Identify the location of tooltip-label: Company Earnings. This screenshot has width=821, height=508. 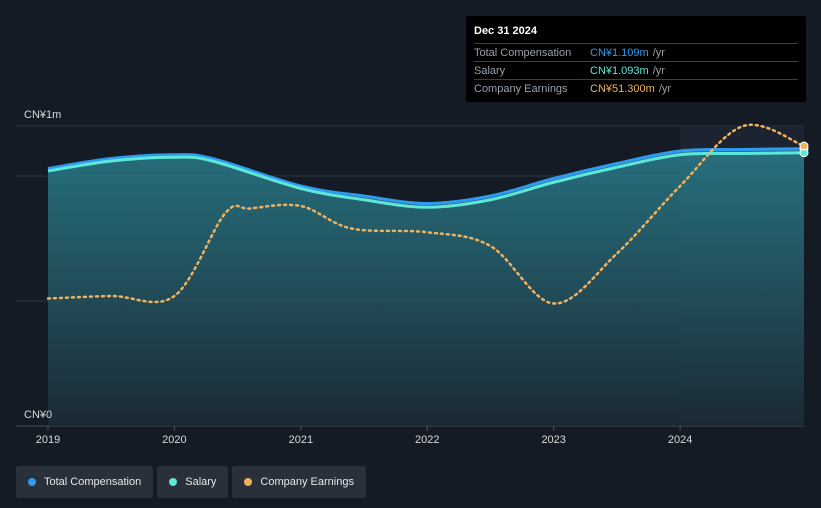
(521, 88).